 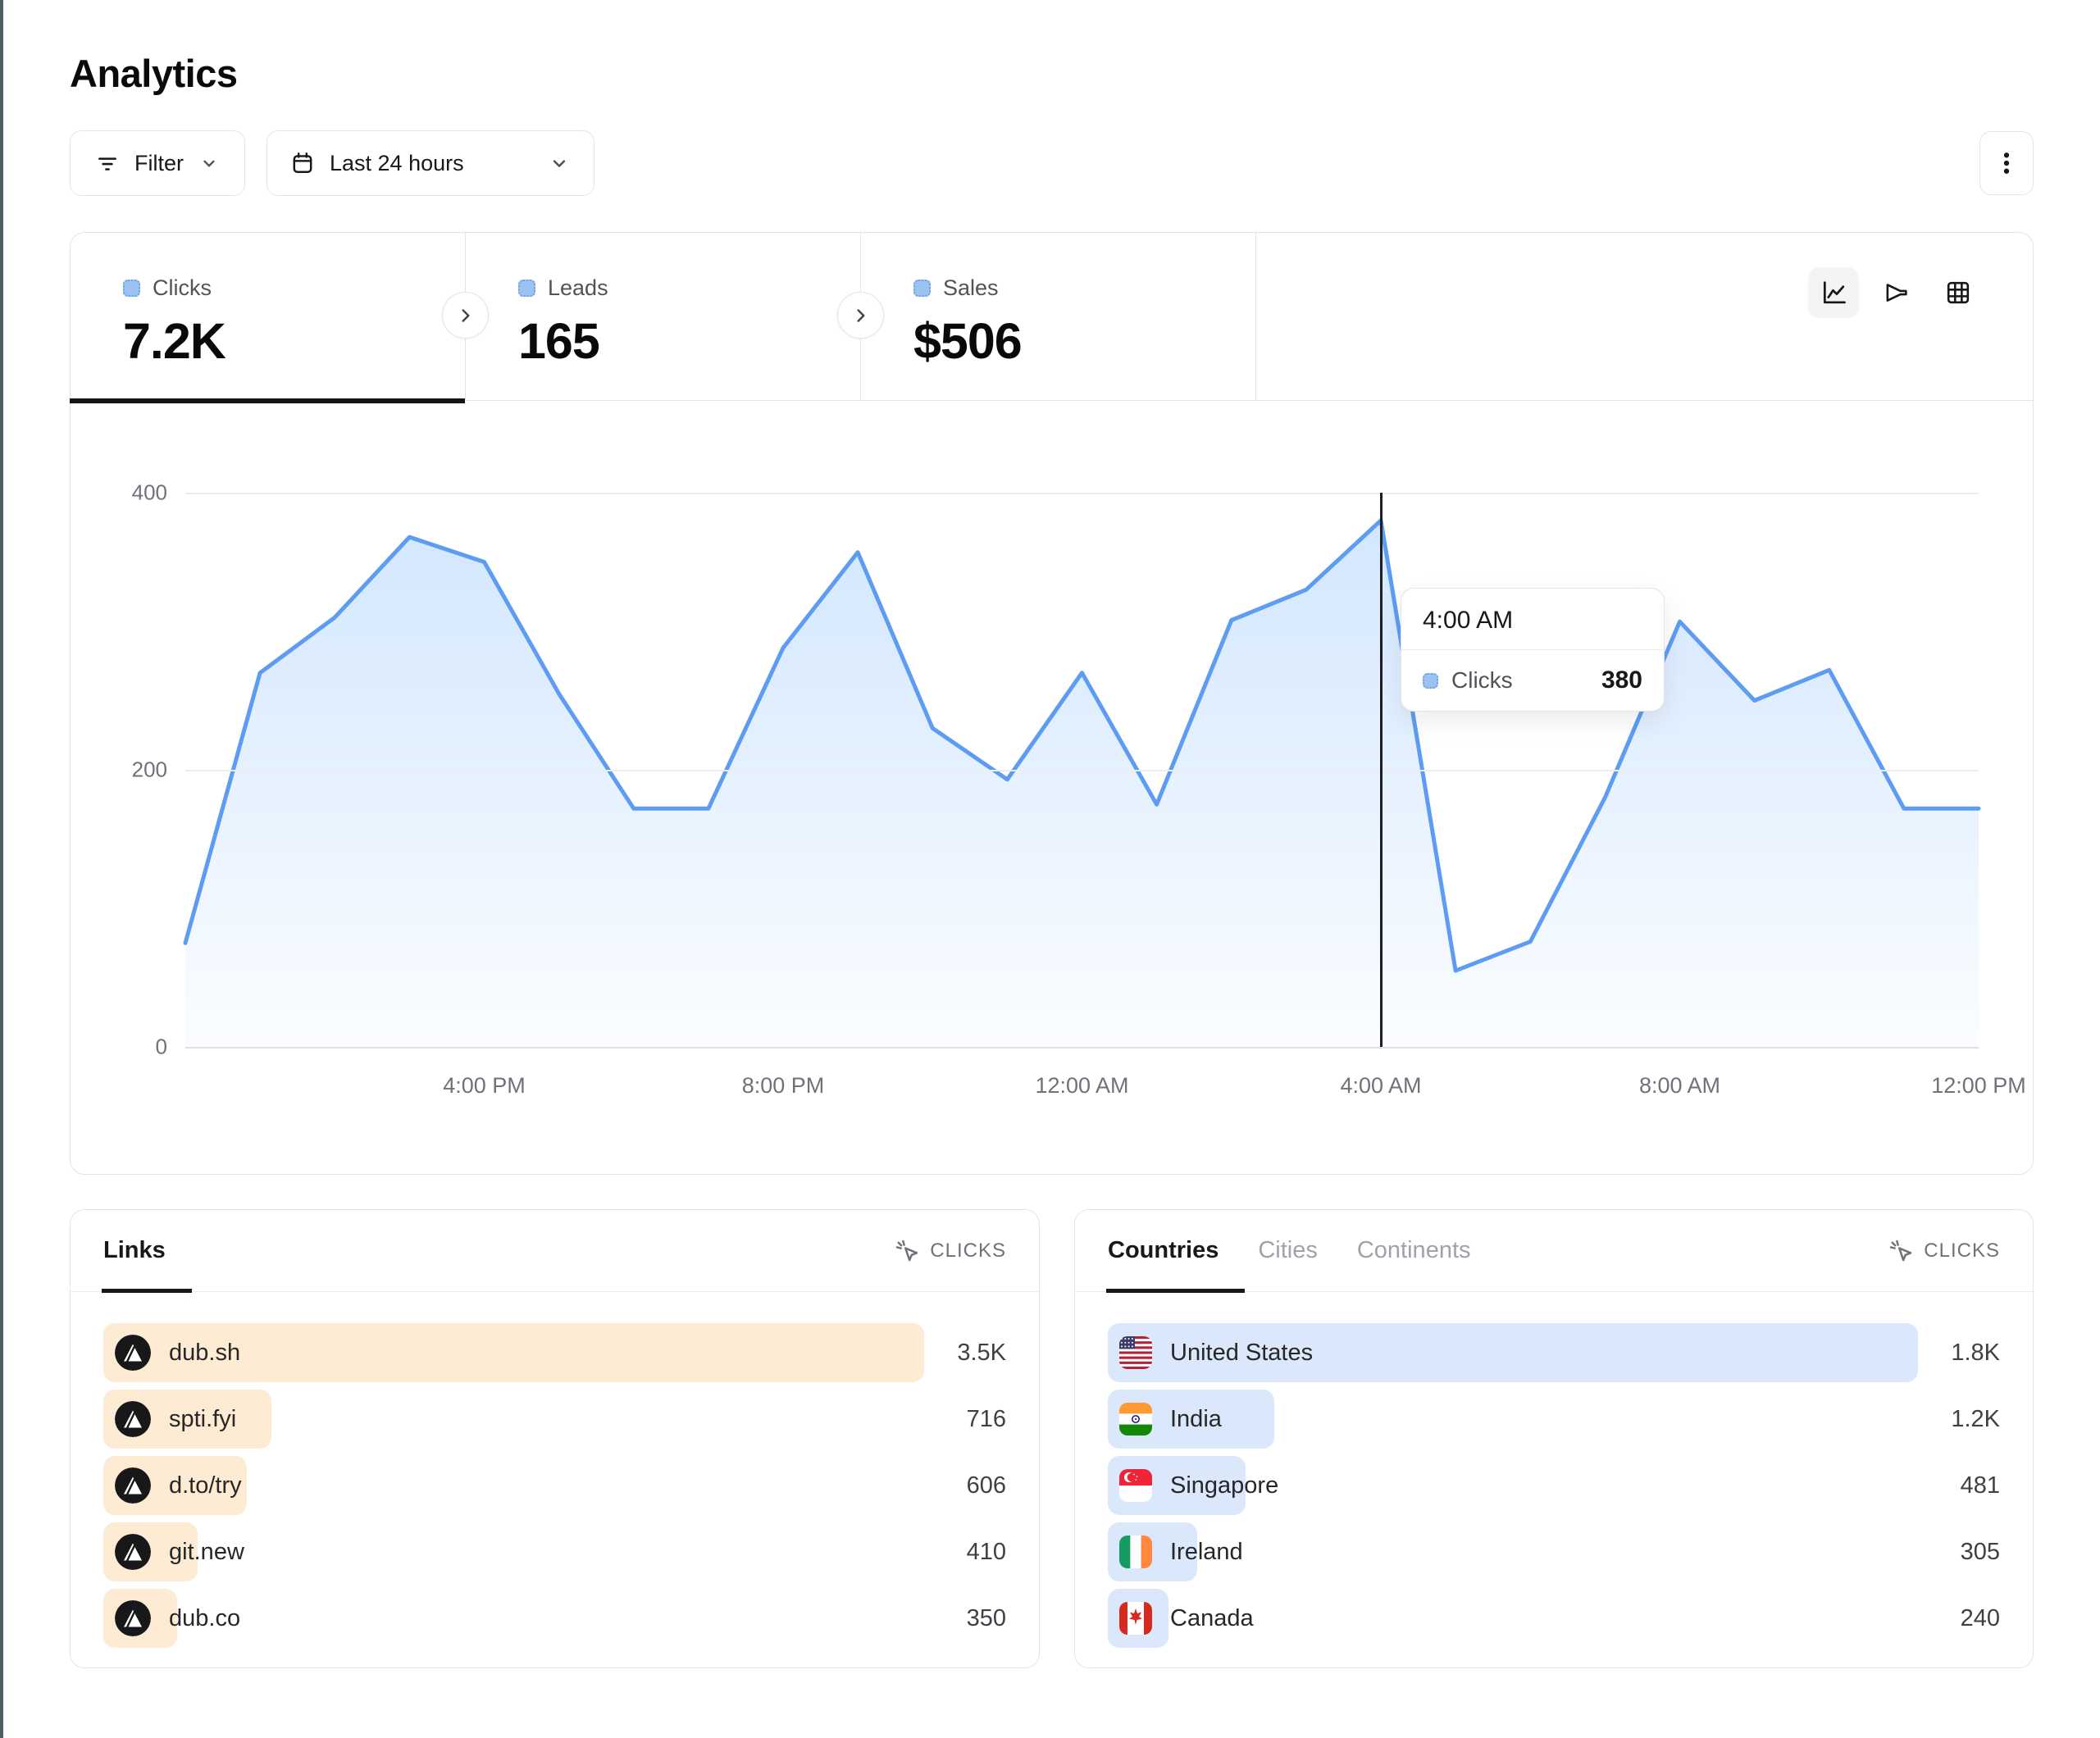 What do you see at coordinates (203, 1418) in the screenshot?
I see `link-label: spti.fyi` at bounding box center [203, 1418].